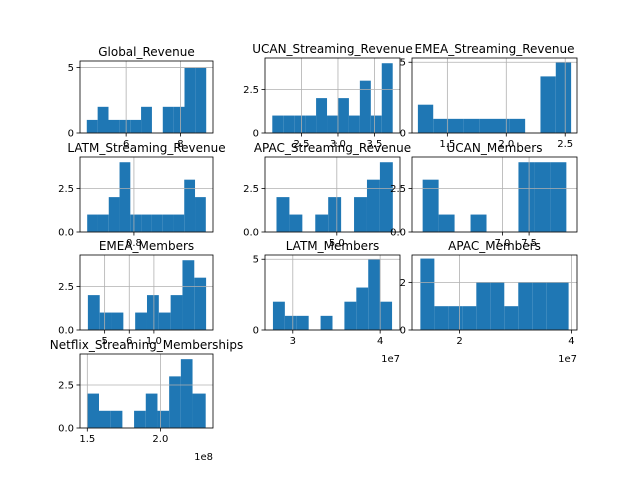 This screenshot has width=640, height=480. I want to click on x-tick-label: 4, so click(571, 341).